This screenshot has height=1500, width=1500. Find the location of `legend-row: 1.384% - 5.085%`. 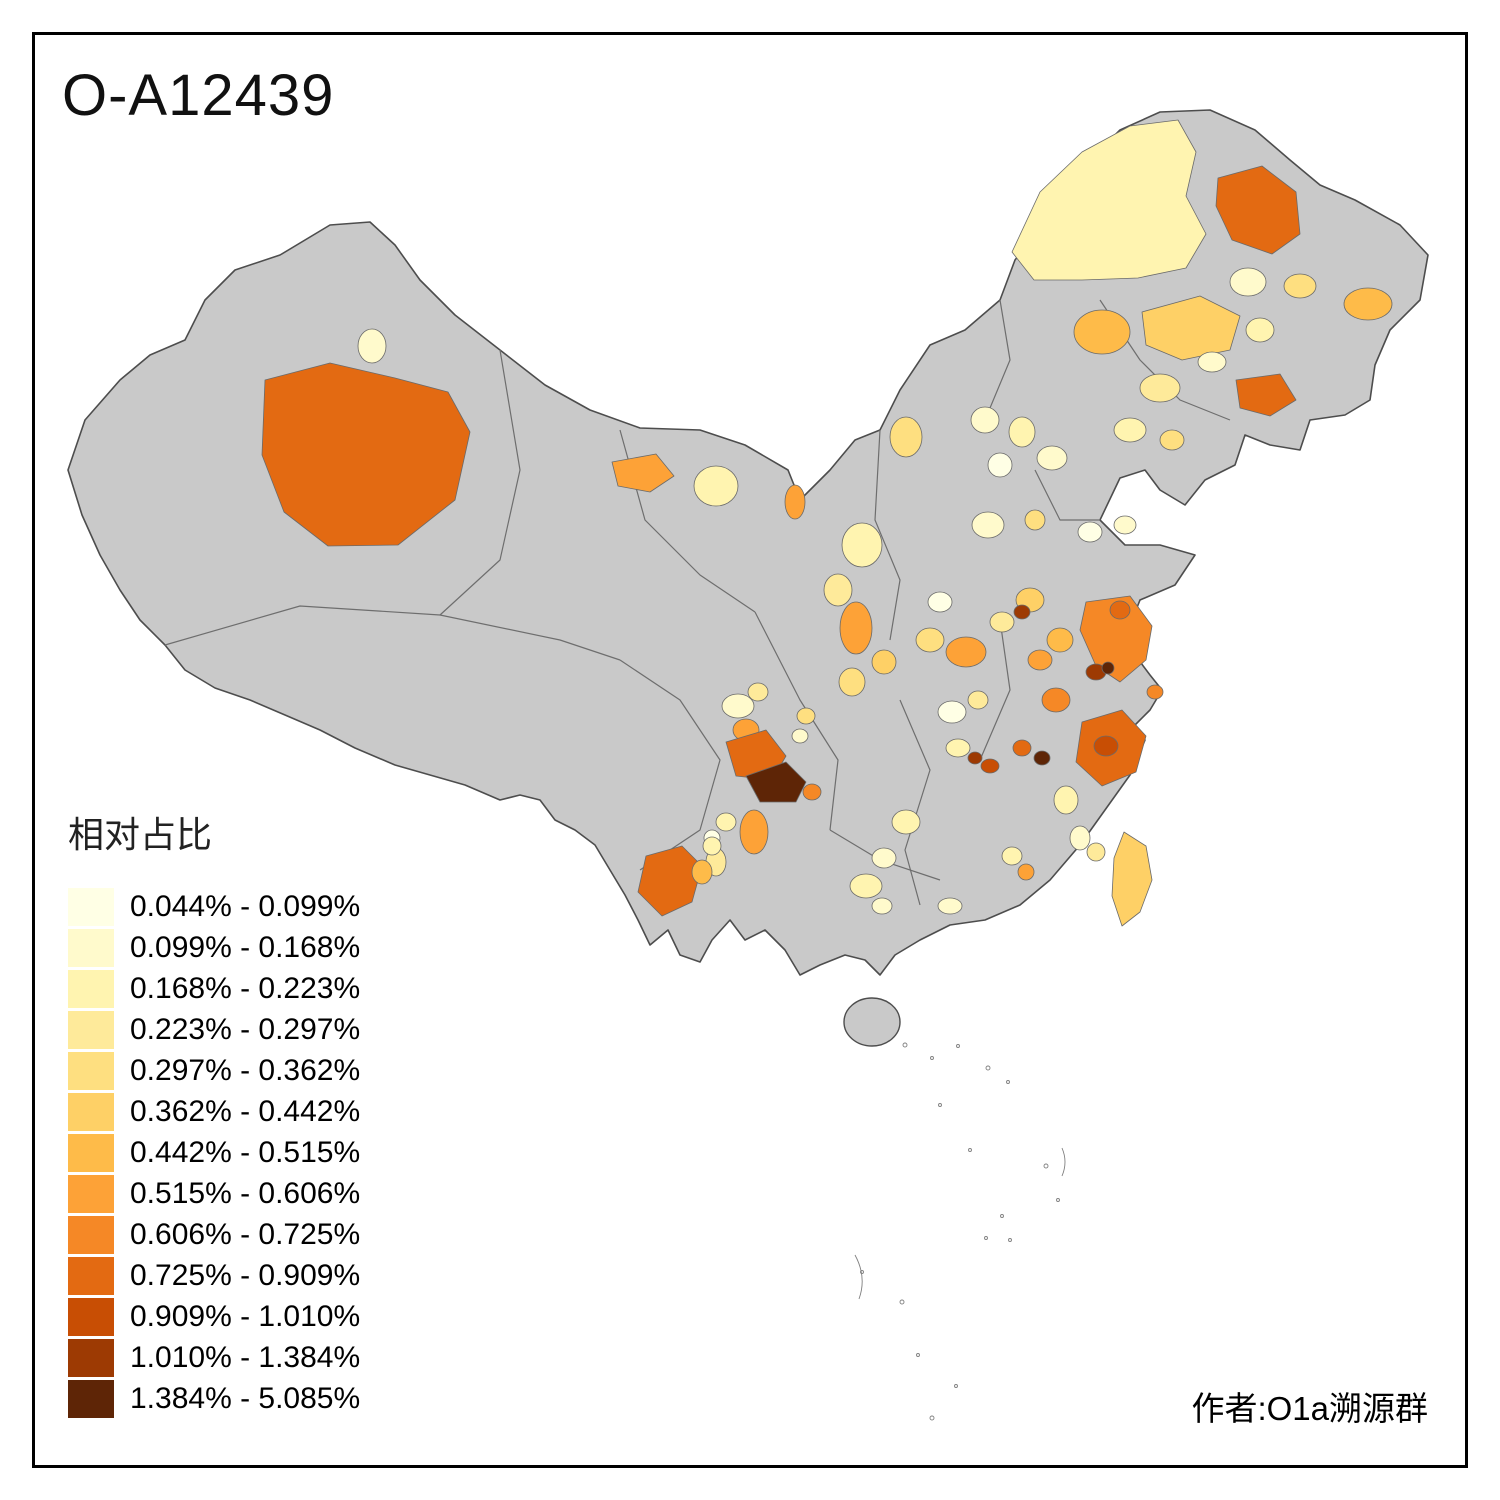

legend-row: 1.384% - 5.085% is located at coordinates (214, 1399).